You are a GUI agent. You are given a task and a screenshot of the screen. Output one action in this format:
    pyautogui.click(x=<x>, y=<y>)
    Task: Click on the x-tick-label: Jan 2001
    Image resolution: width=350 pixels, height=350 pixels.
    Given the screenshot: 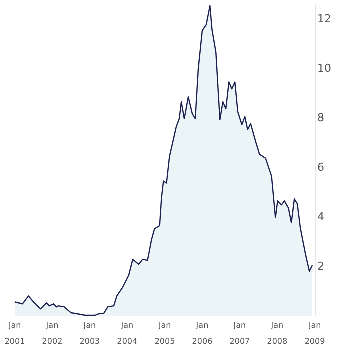 What is the action you would take?
    pyautogui.click(x=15, y=333)
    